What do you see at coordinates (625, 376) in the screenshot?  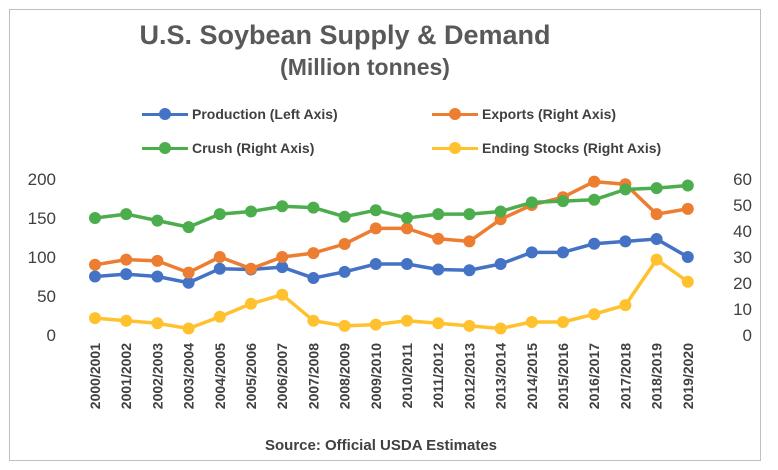 I see `x-axis-tick-label: 2017/2018` at bounding box center [625, 376].